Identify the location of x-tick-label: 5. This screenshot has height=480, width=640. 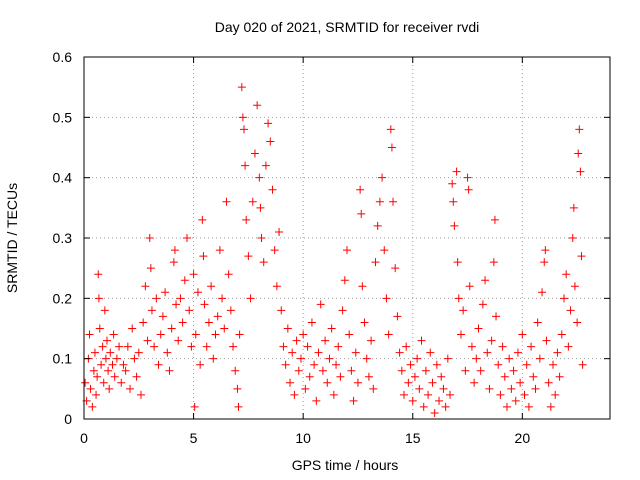
(194, 438).